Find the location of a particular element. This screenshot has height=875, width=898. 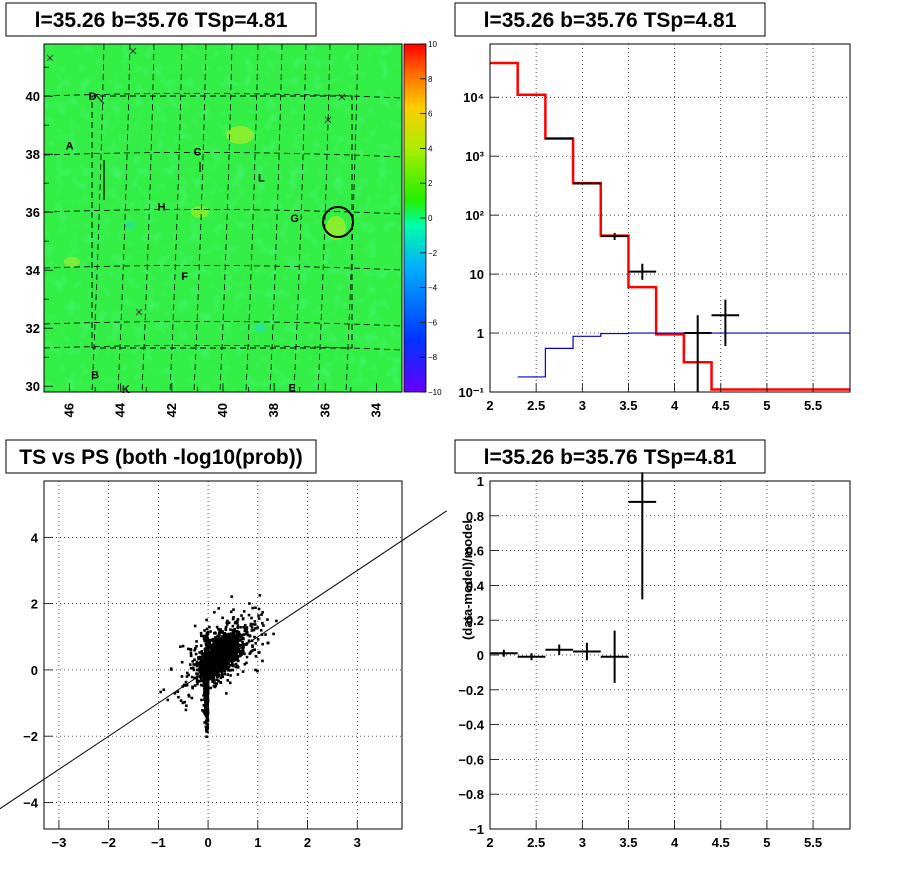

map-y-tick-label: 30 is located at coordinates (33, 386).